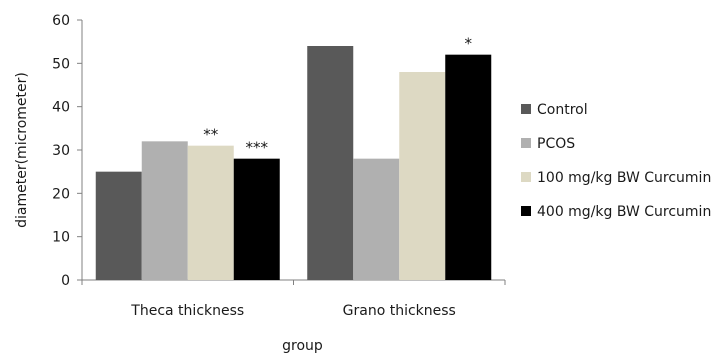  I want to click on significance-marker: **, so click(211, 135).